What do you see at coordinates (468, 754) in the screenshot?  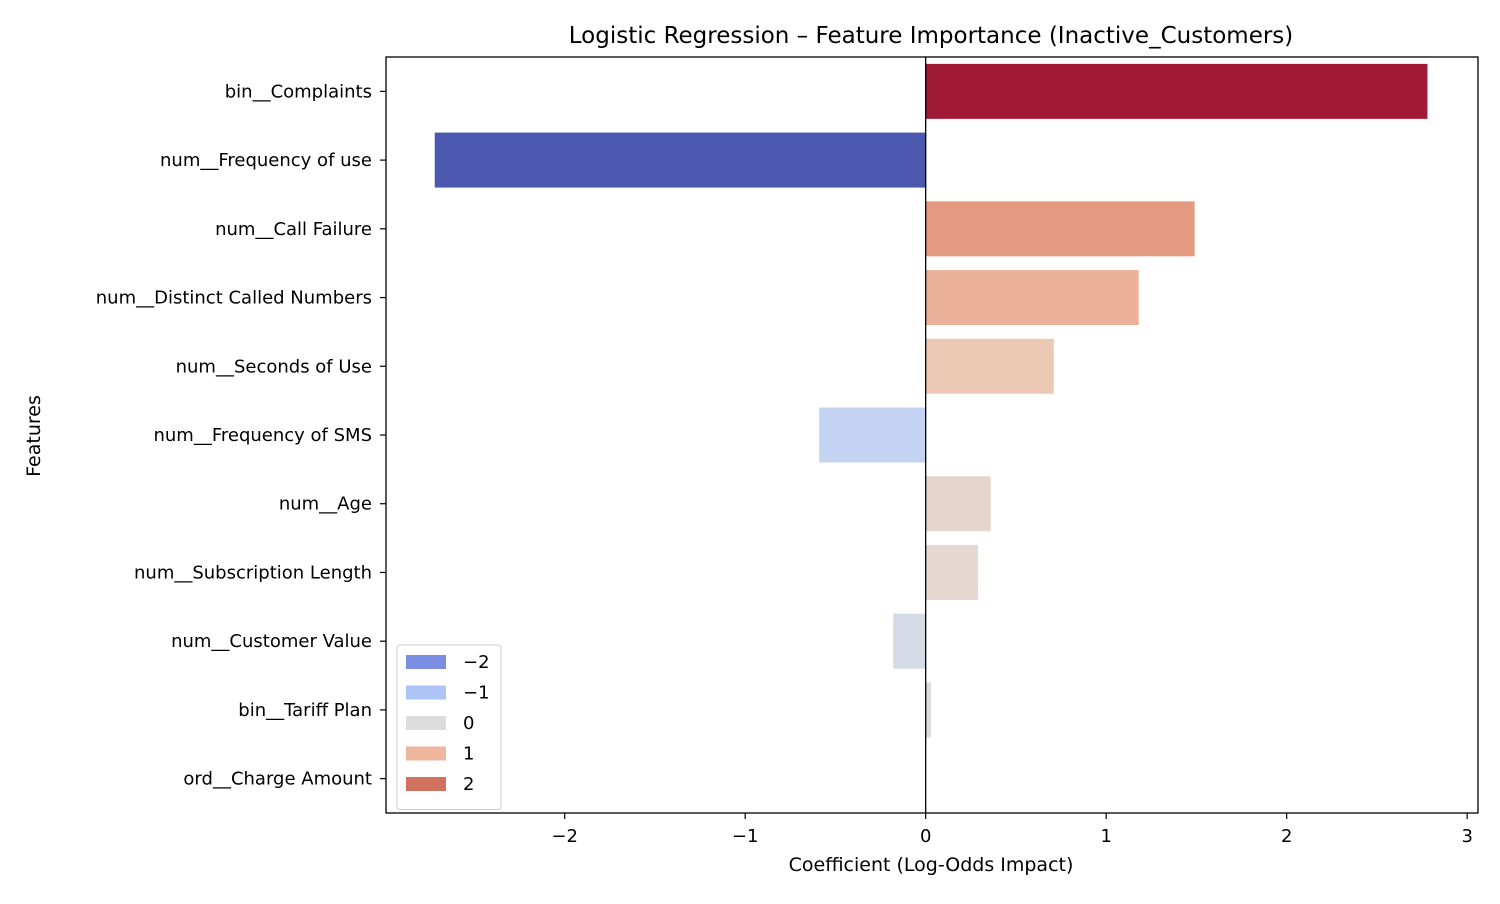 I see `legend-label-3: 1` at bounding box center [468, 754].